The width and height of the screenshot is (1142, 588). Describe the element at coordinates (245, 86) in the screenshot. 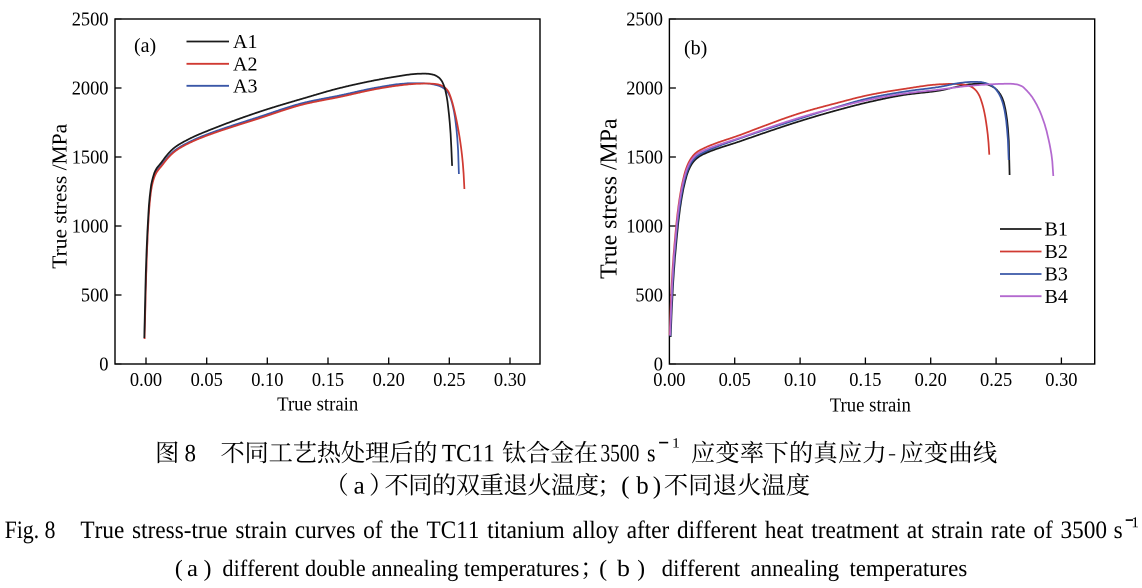

I see `svg-text: A3` at that location.